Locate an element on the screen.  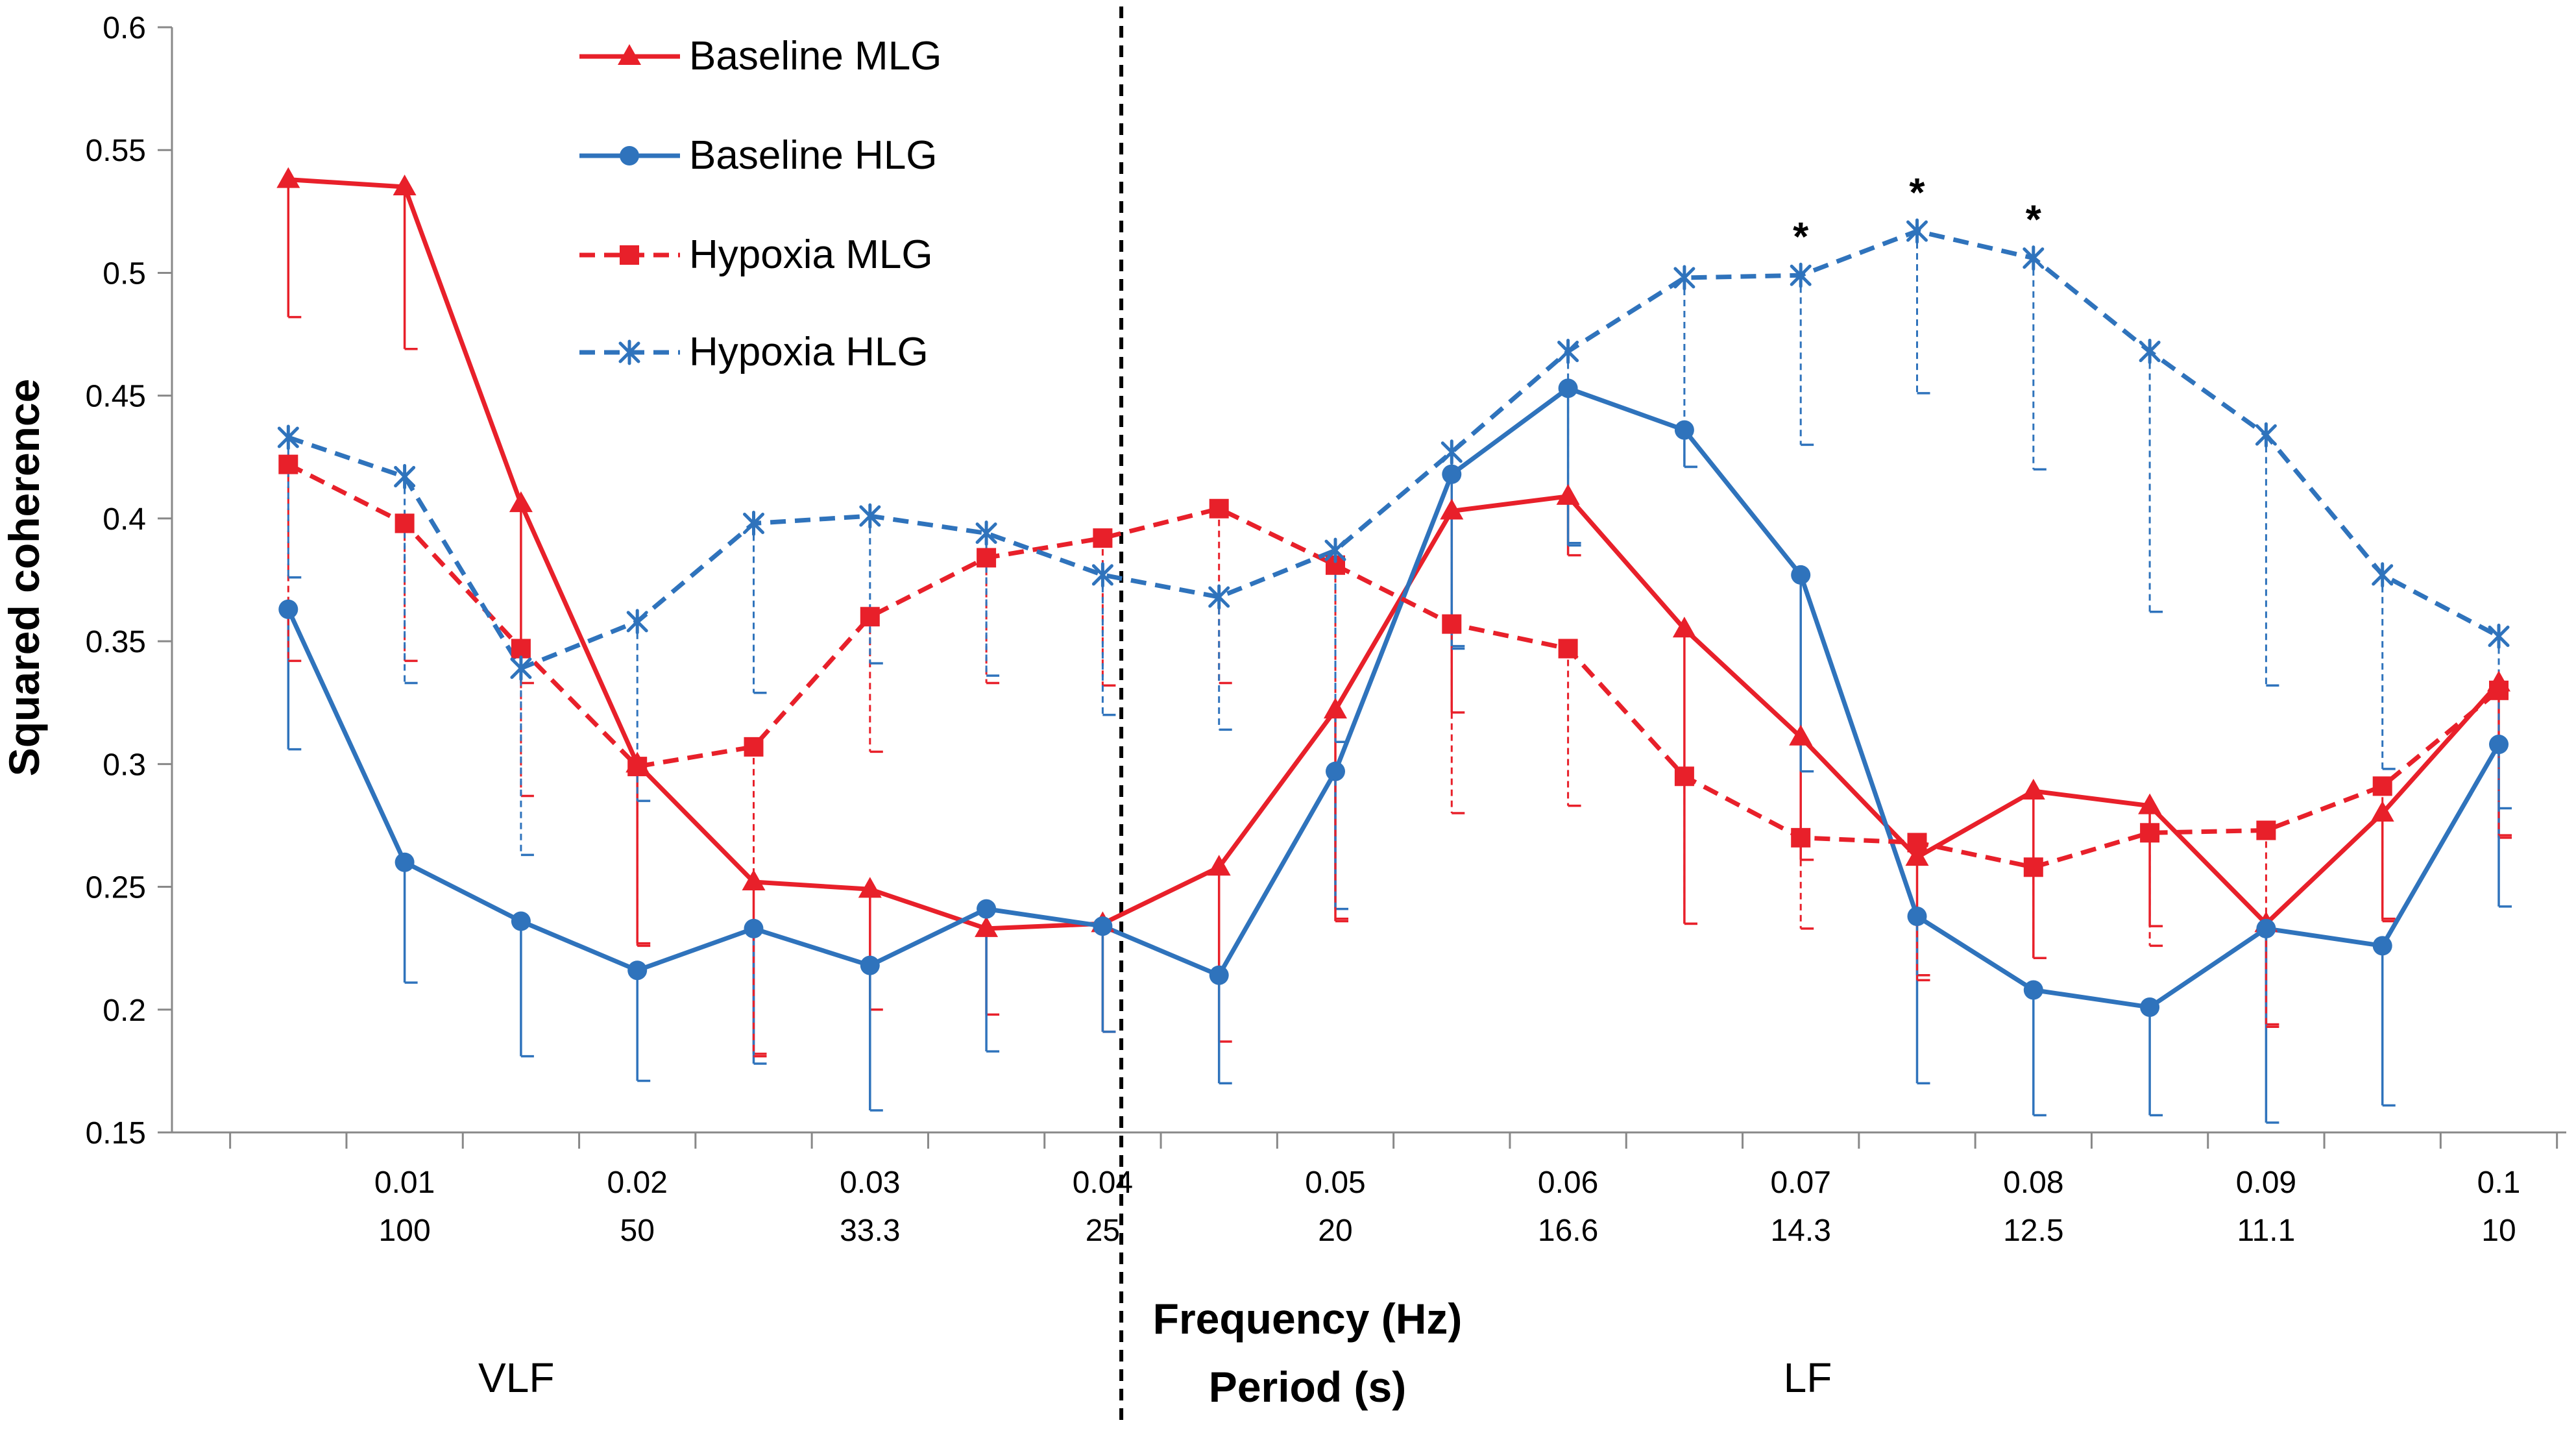
legend-label: Hypoxia HLG is located at coordinates (809, 352).